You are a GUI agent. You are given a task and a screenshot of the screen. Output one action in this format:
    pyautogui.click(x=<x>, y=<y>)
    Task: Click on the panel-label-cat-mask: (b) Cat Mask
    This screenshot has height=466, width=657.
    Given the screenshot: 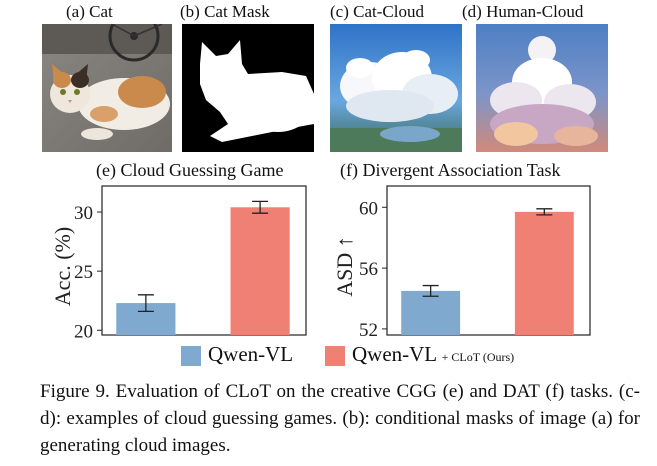 What is the action you would take?
    pyautogui.click(x=225, y=11)
    